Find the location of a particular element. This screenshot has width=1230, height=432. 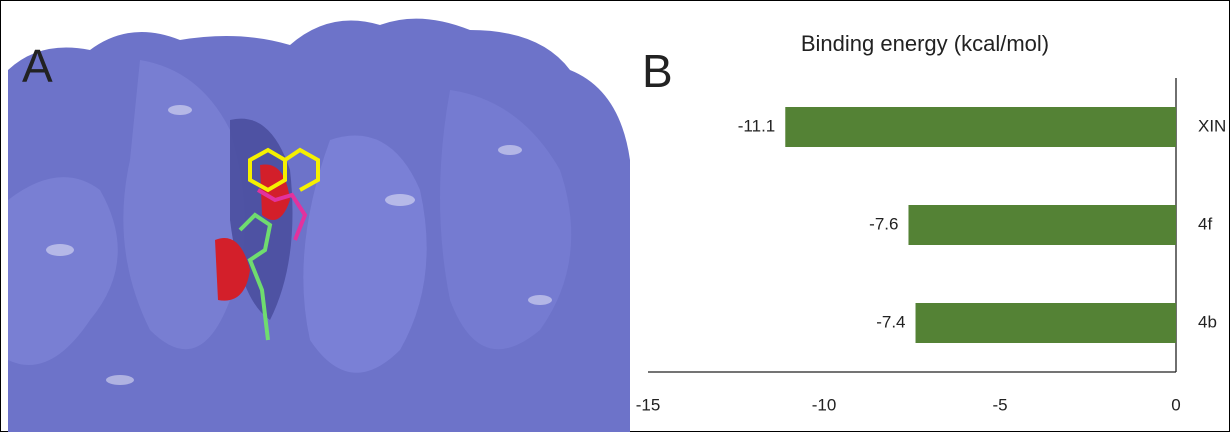

x-tick-label: -15 is located at coordinates (648, 404).